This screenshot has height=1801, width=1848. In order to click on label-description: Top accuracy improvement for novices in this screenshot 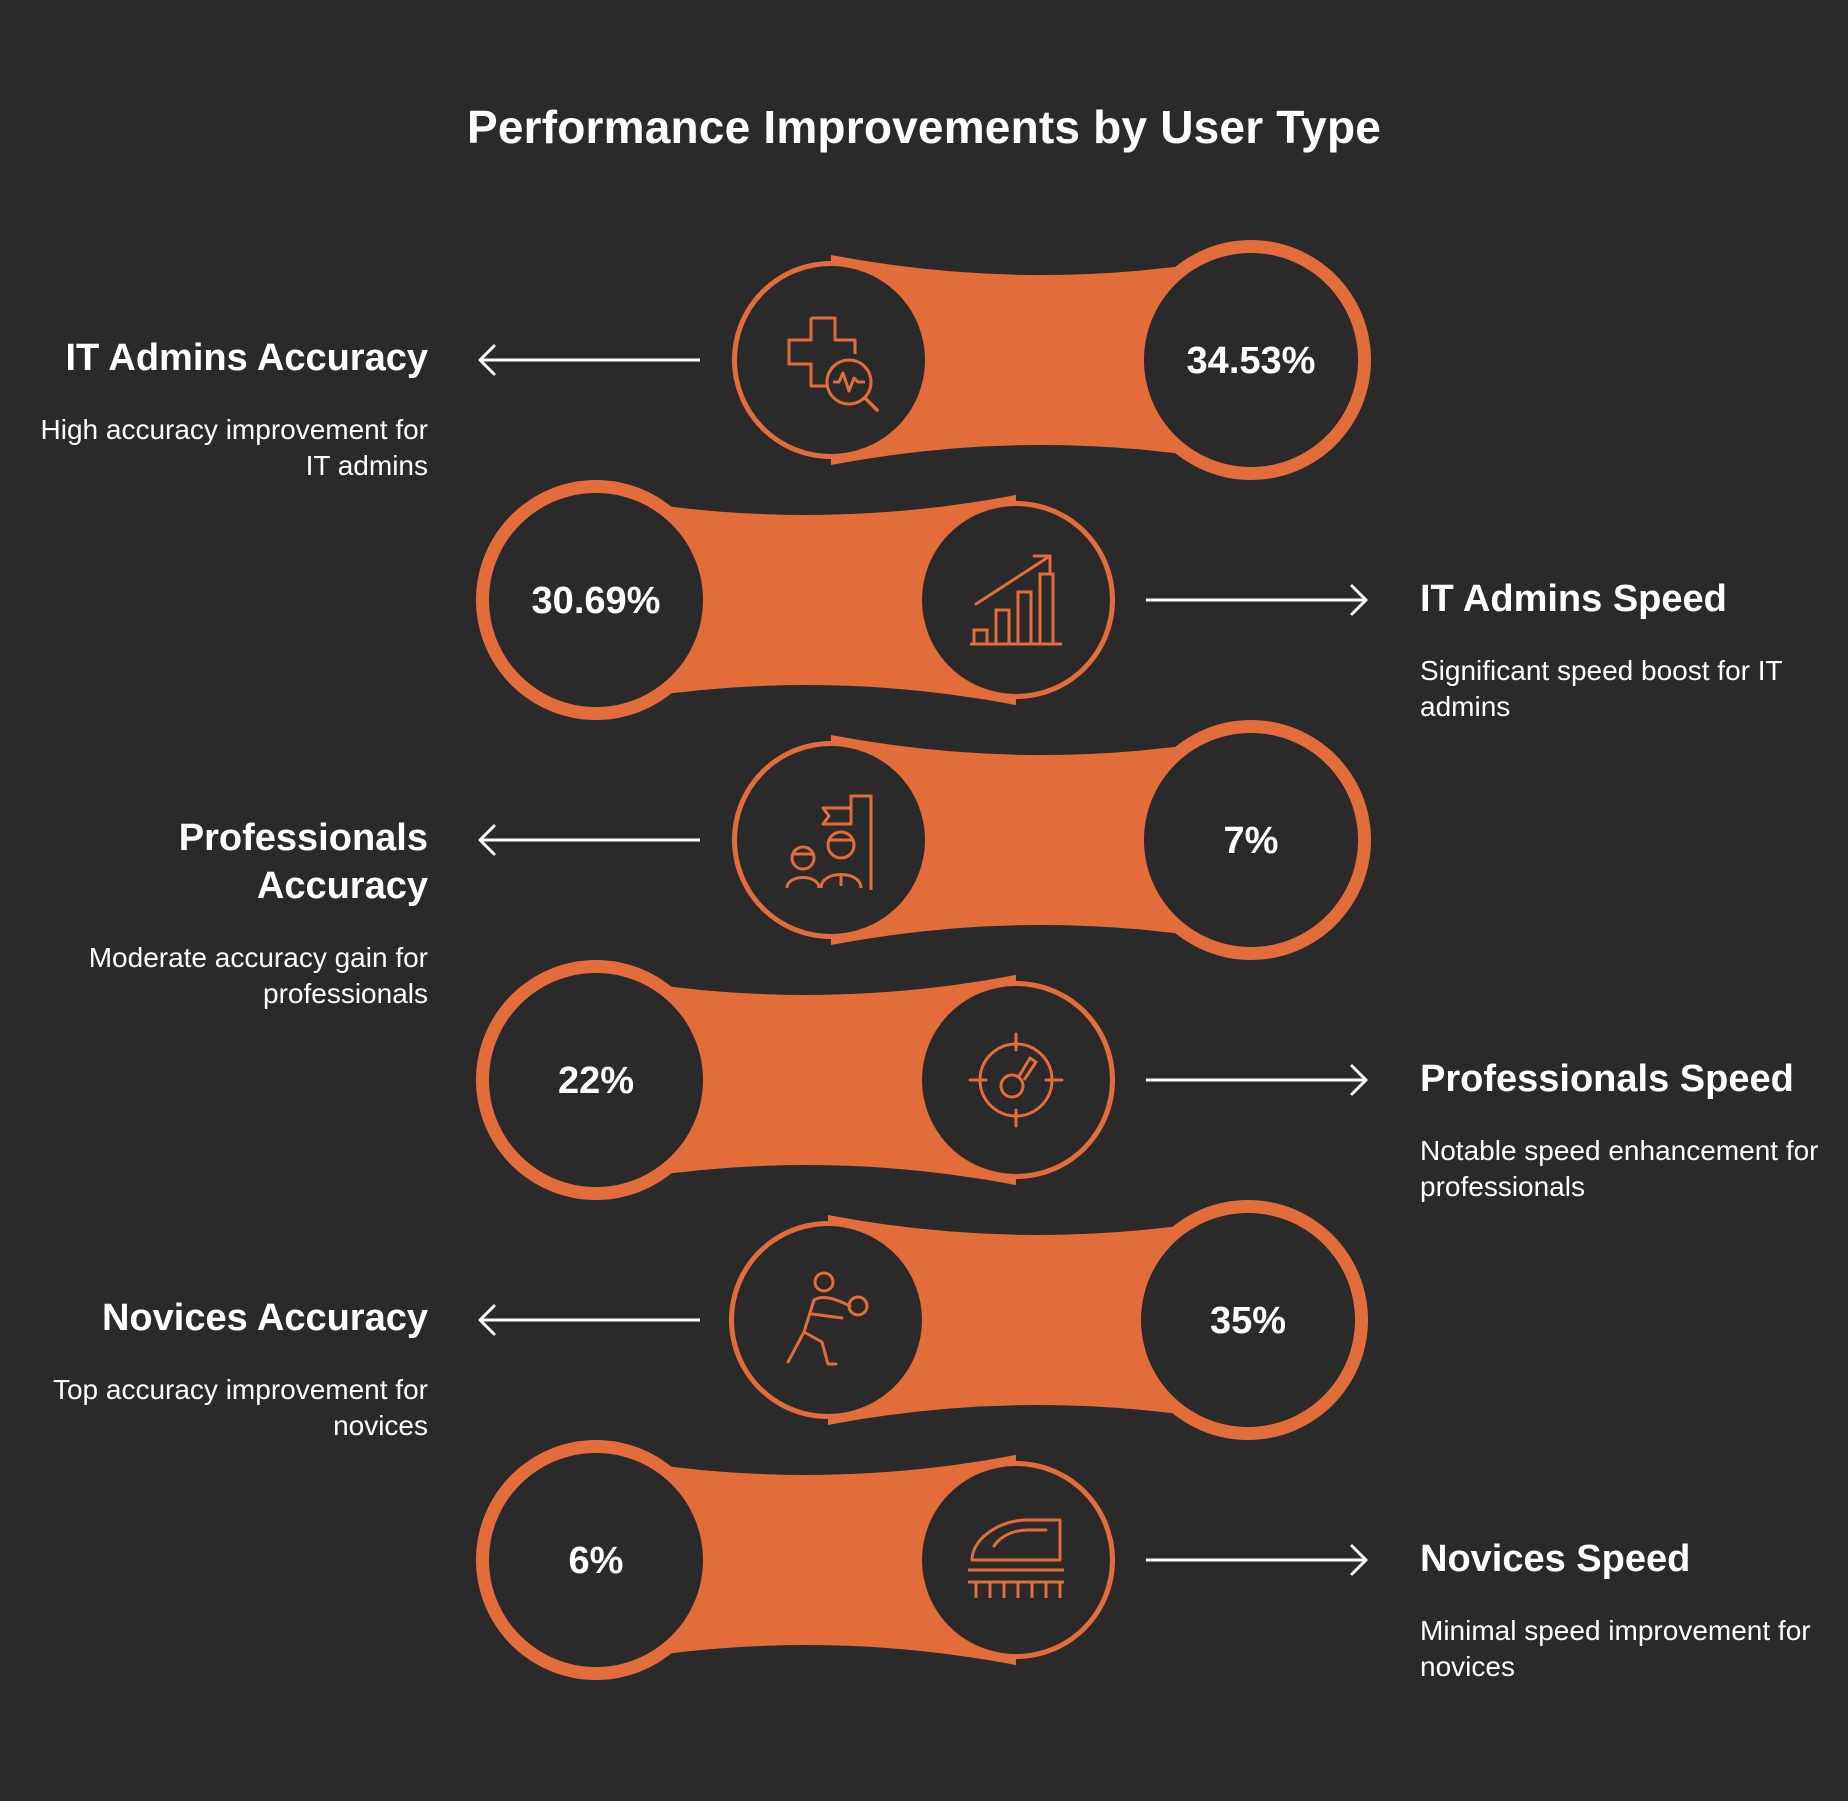, I will do `click(240, 1407)`.